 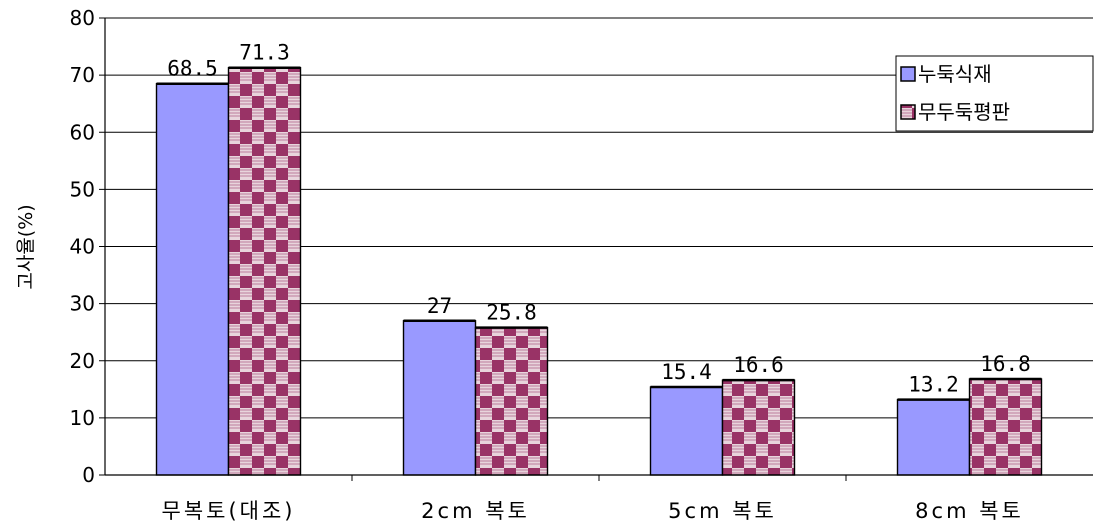 I want to click on legend: 누둑식재 무두둑평판, so click(x=994, y=93).